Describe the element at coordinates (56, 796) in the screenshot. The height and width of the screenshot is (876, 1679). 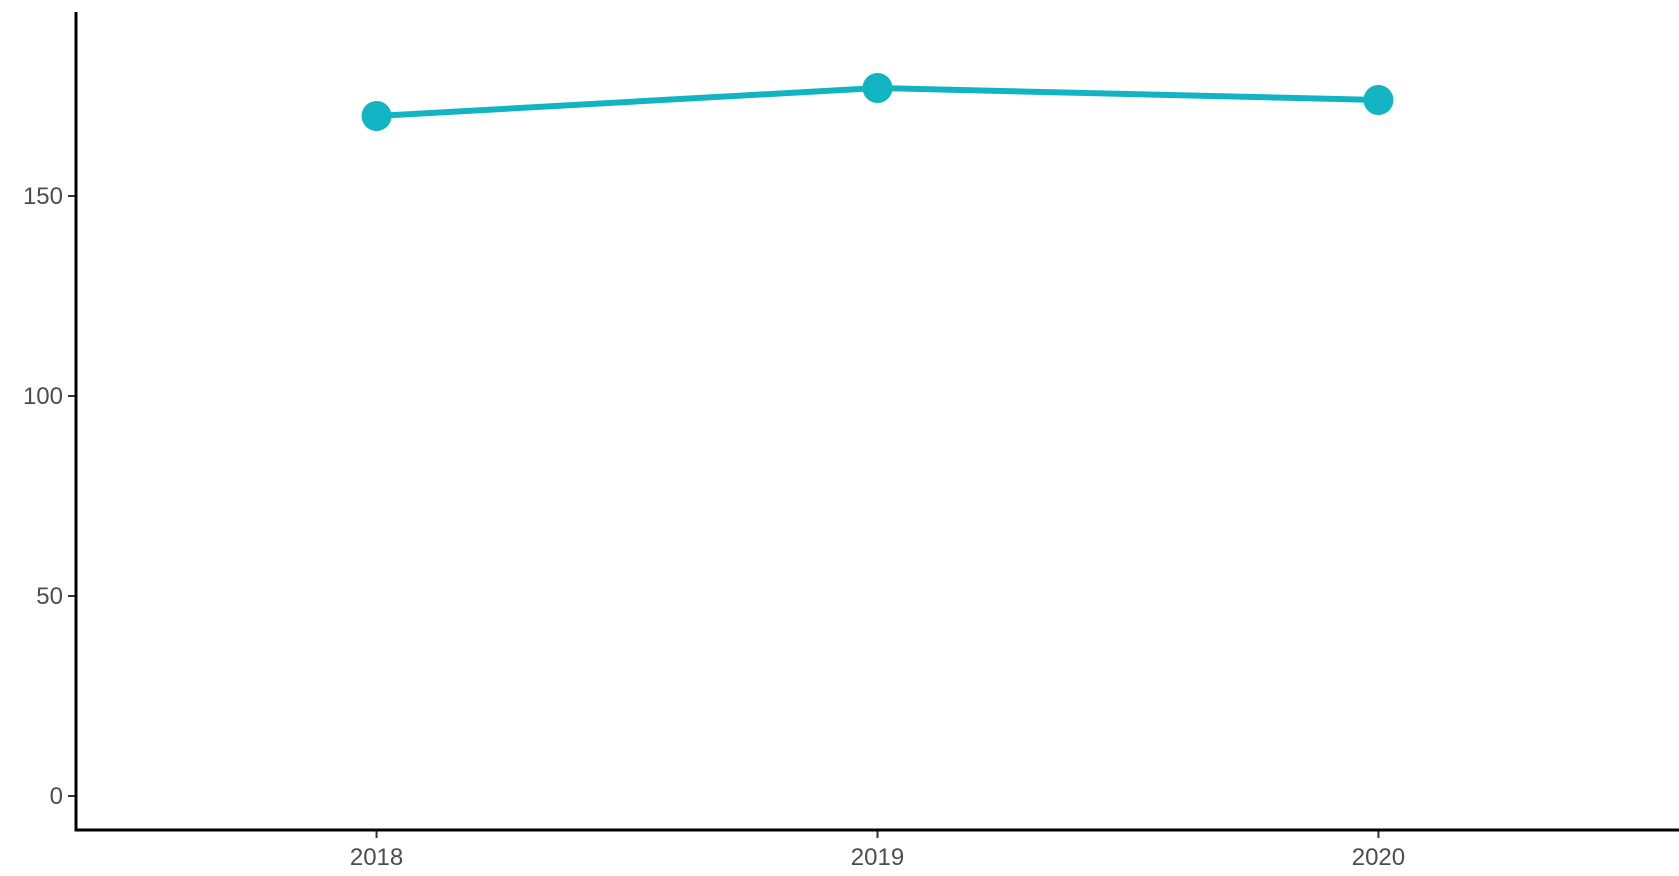
I see `y-tick-label: 0` at that location.